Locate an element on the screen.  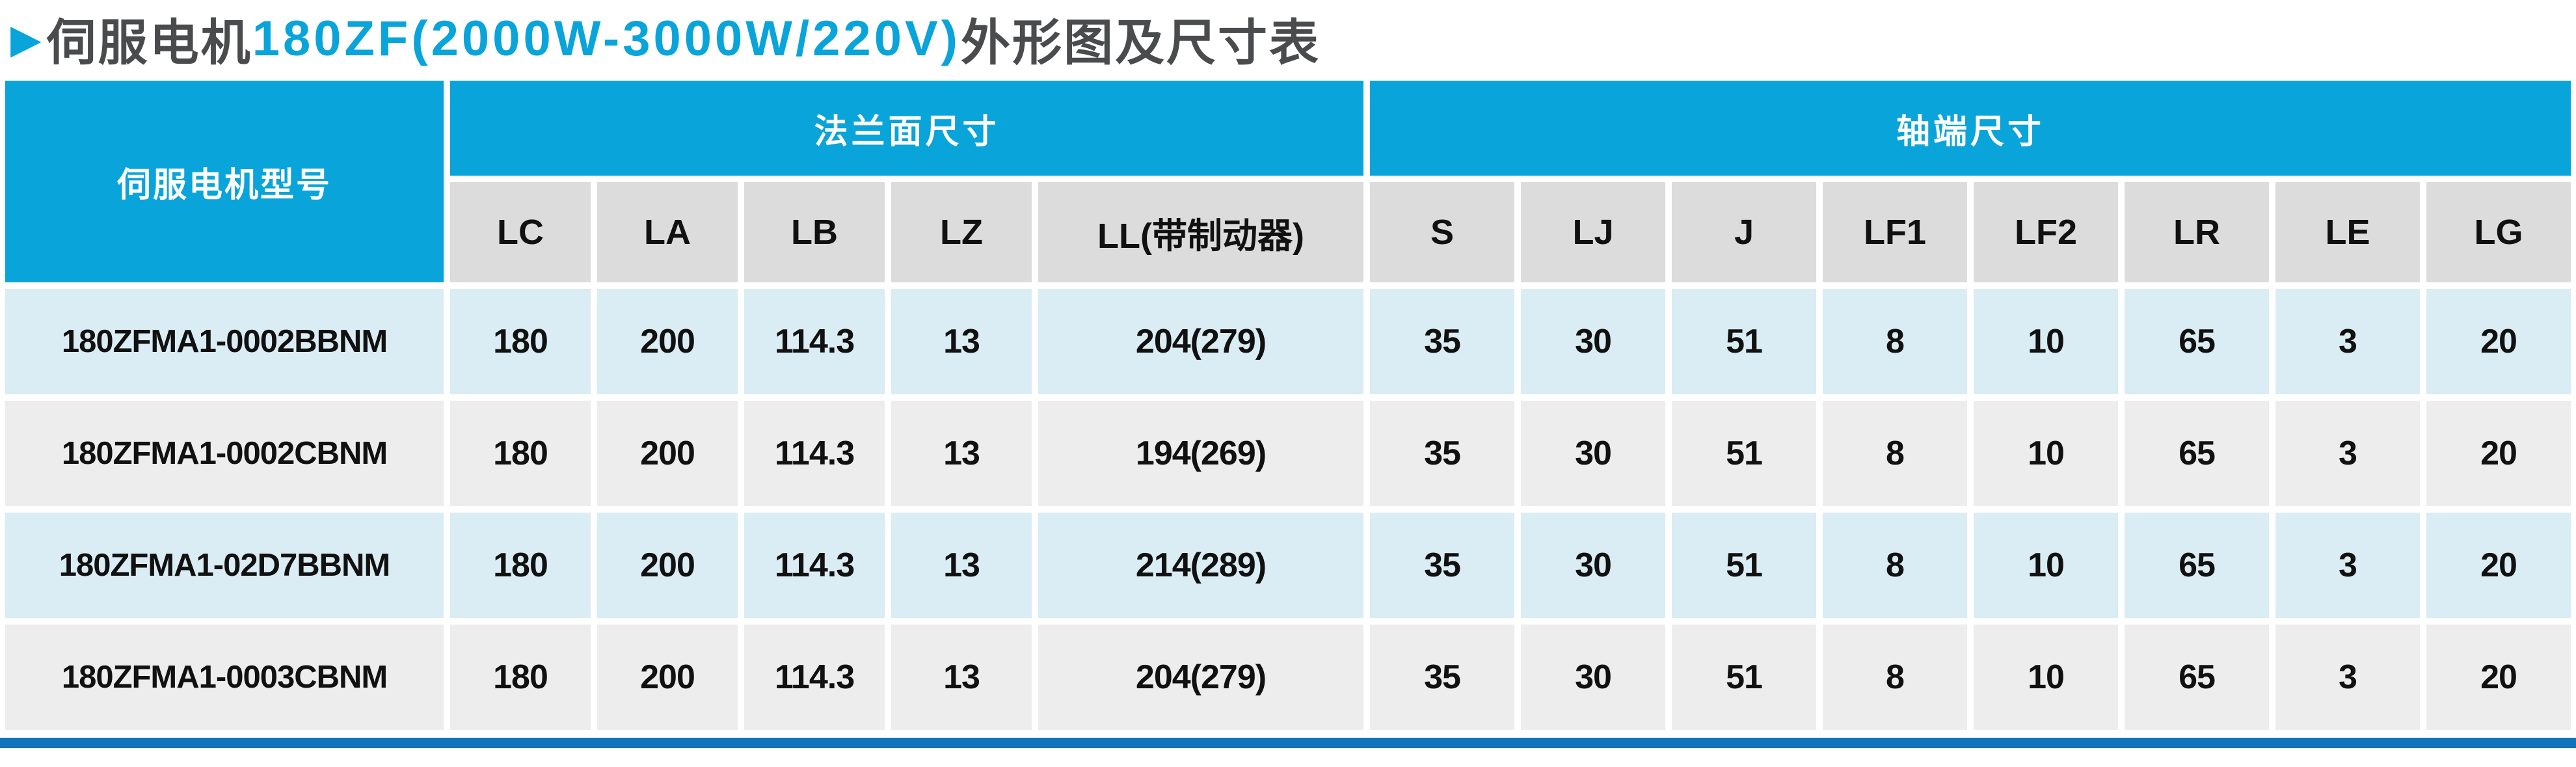
column-header-lb: LB is located at coordinates (815, 232).